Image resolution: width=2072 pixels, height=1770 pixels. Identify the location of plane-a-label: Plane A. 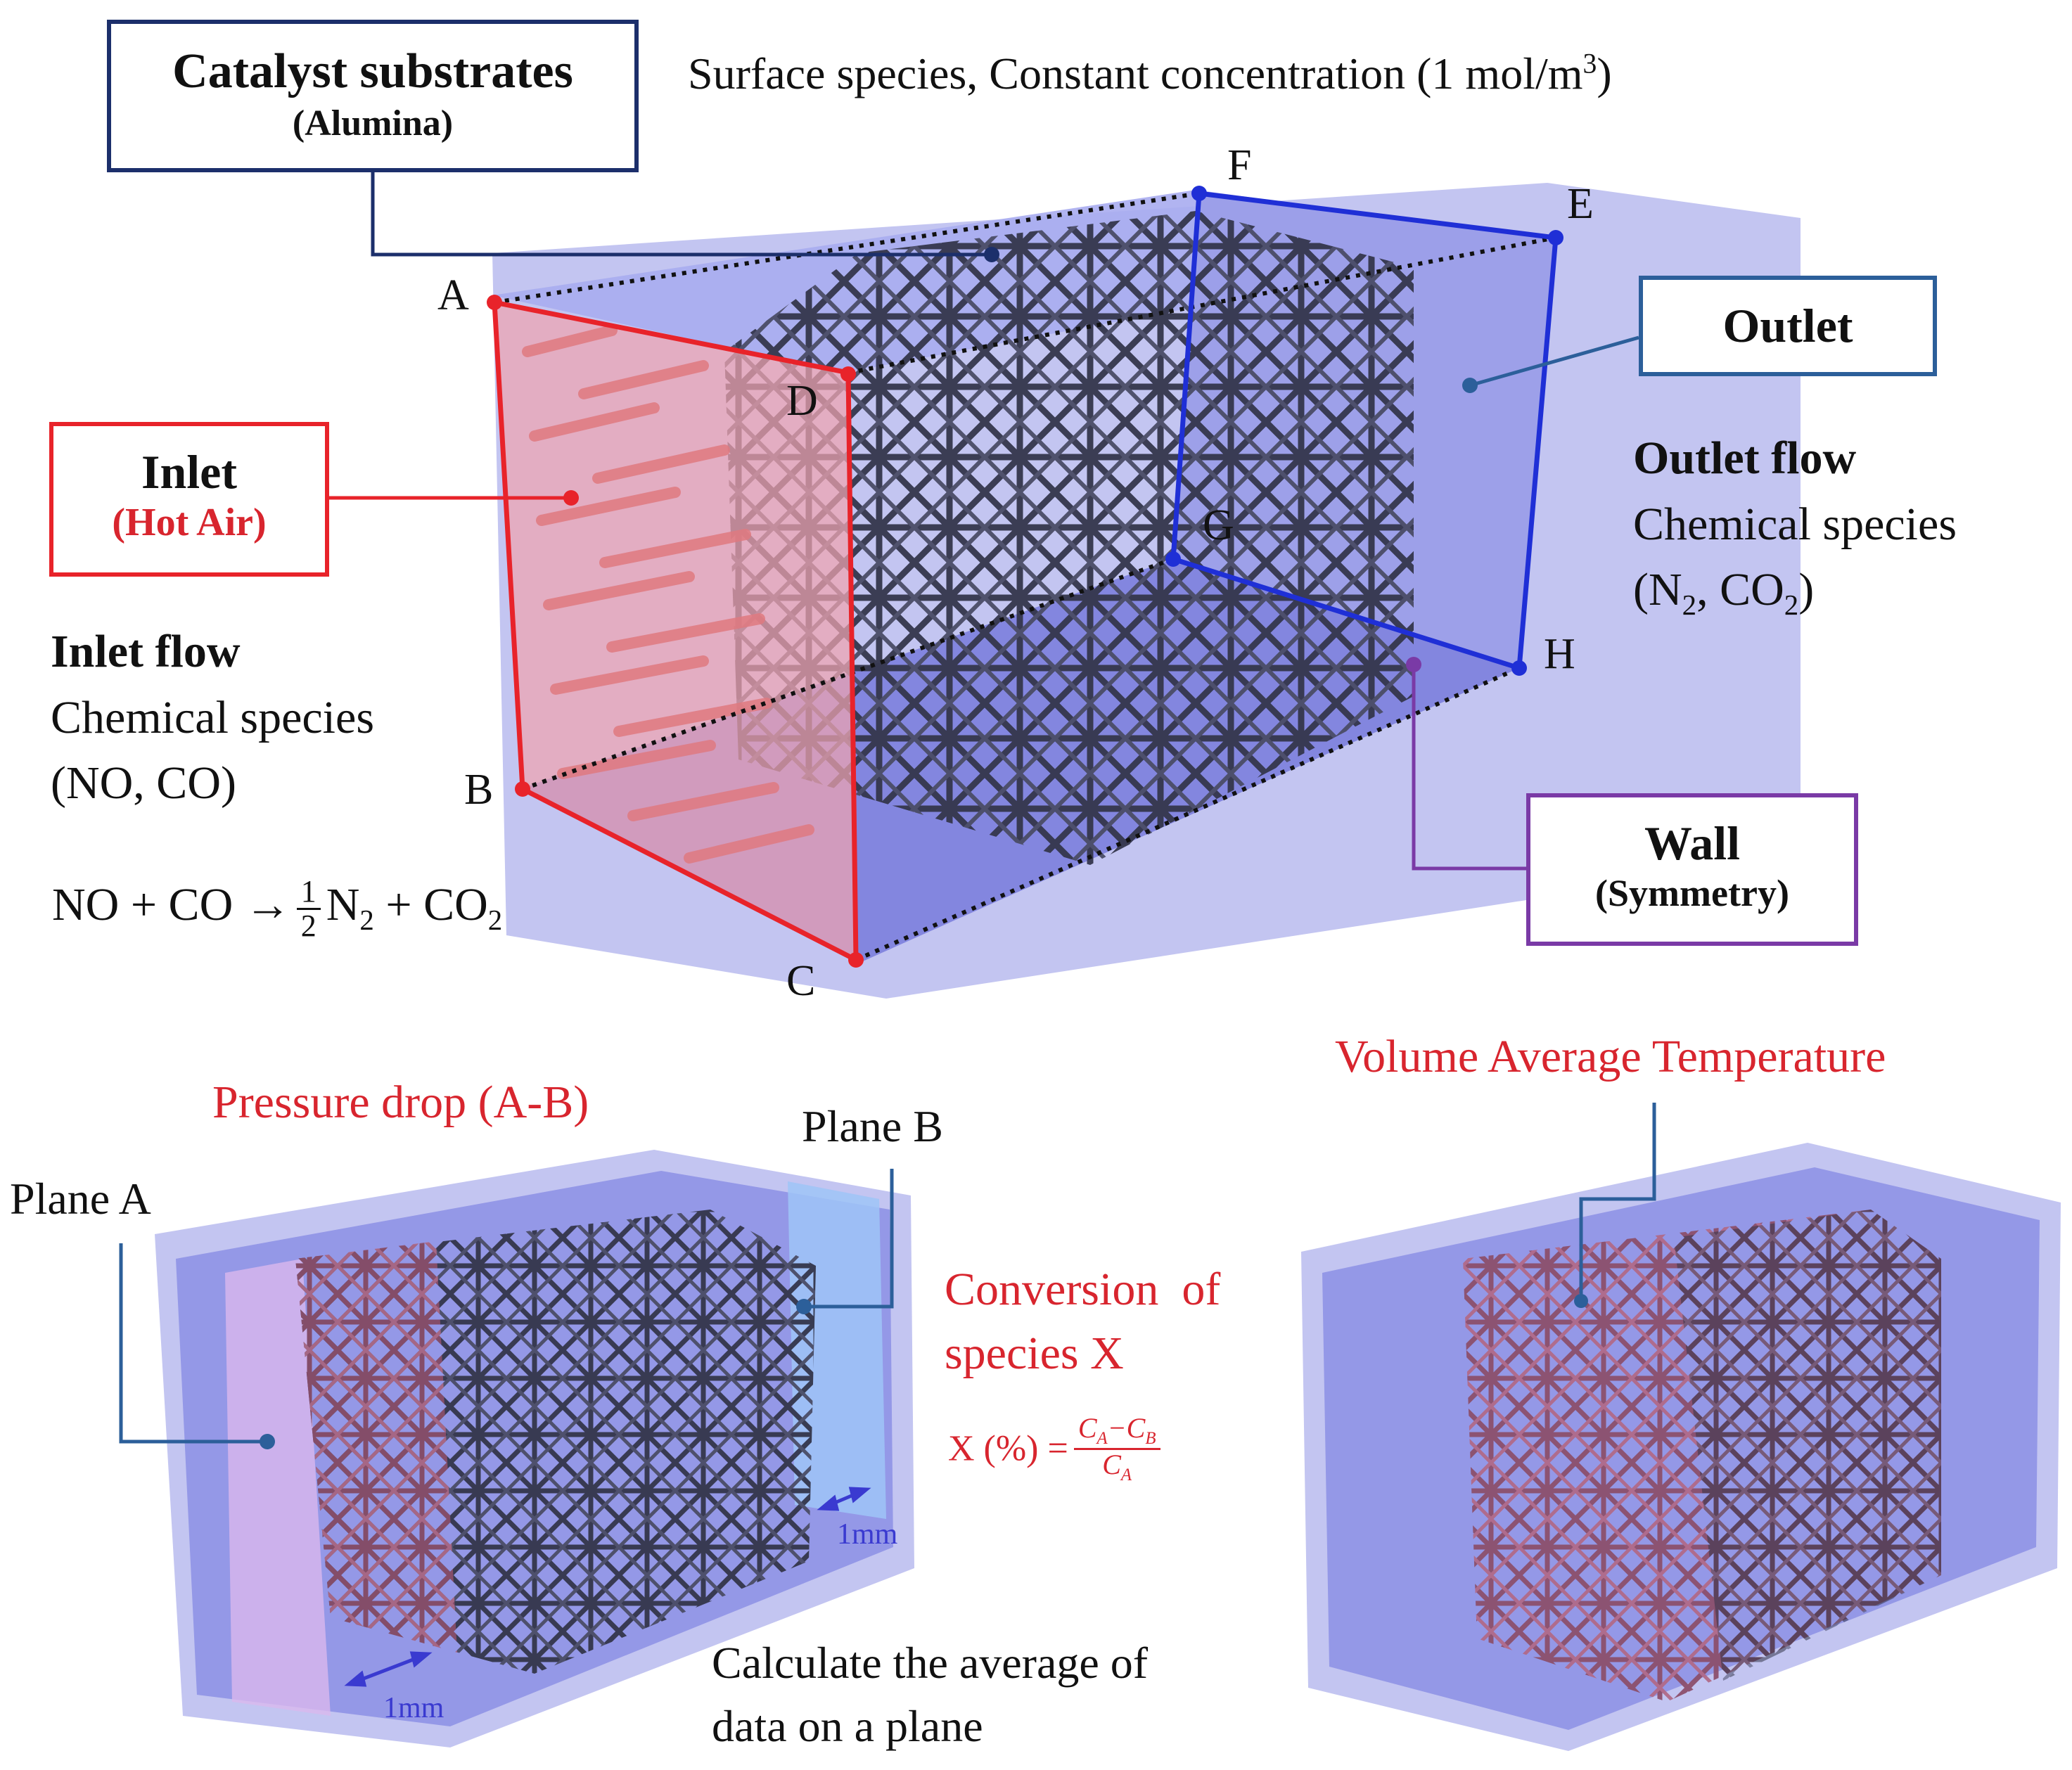
(80, 1199).